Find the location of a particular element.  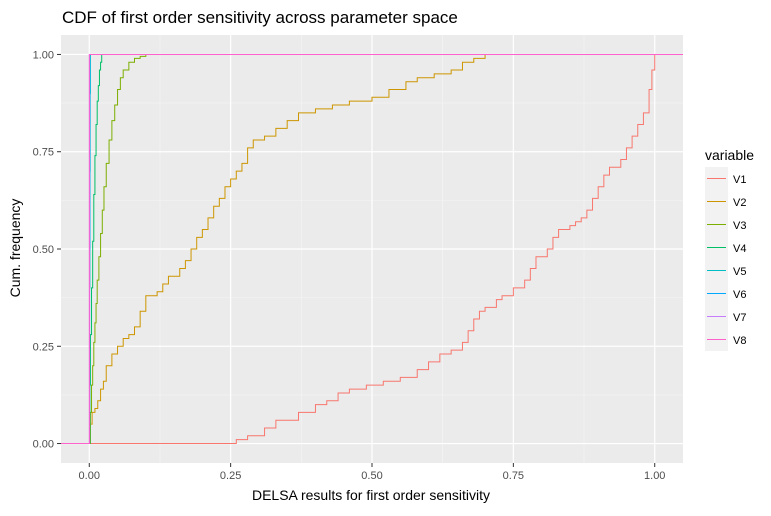

legend-items: V1 V2 V3 V4 V5 V6 V7 V8 is located at coordinates (725, 259).